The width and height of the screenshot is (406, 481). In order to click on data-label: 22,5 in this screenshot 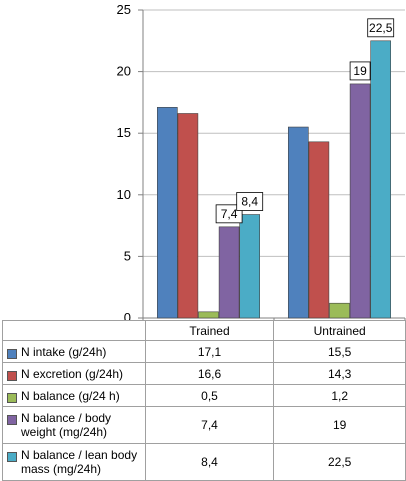, I will do `click(381, 28)`.